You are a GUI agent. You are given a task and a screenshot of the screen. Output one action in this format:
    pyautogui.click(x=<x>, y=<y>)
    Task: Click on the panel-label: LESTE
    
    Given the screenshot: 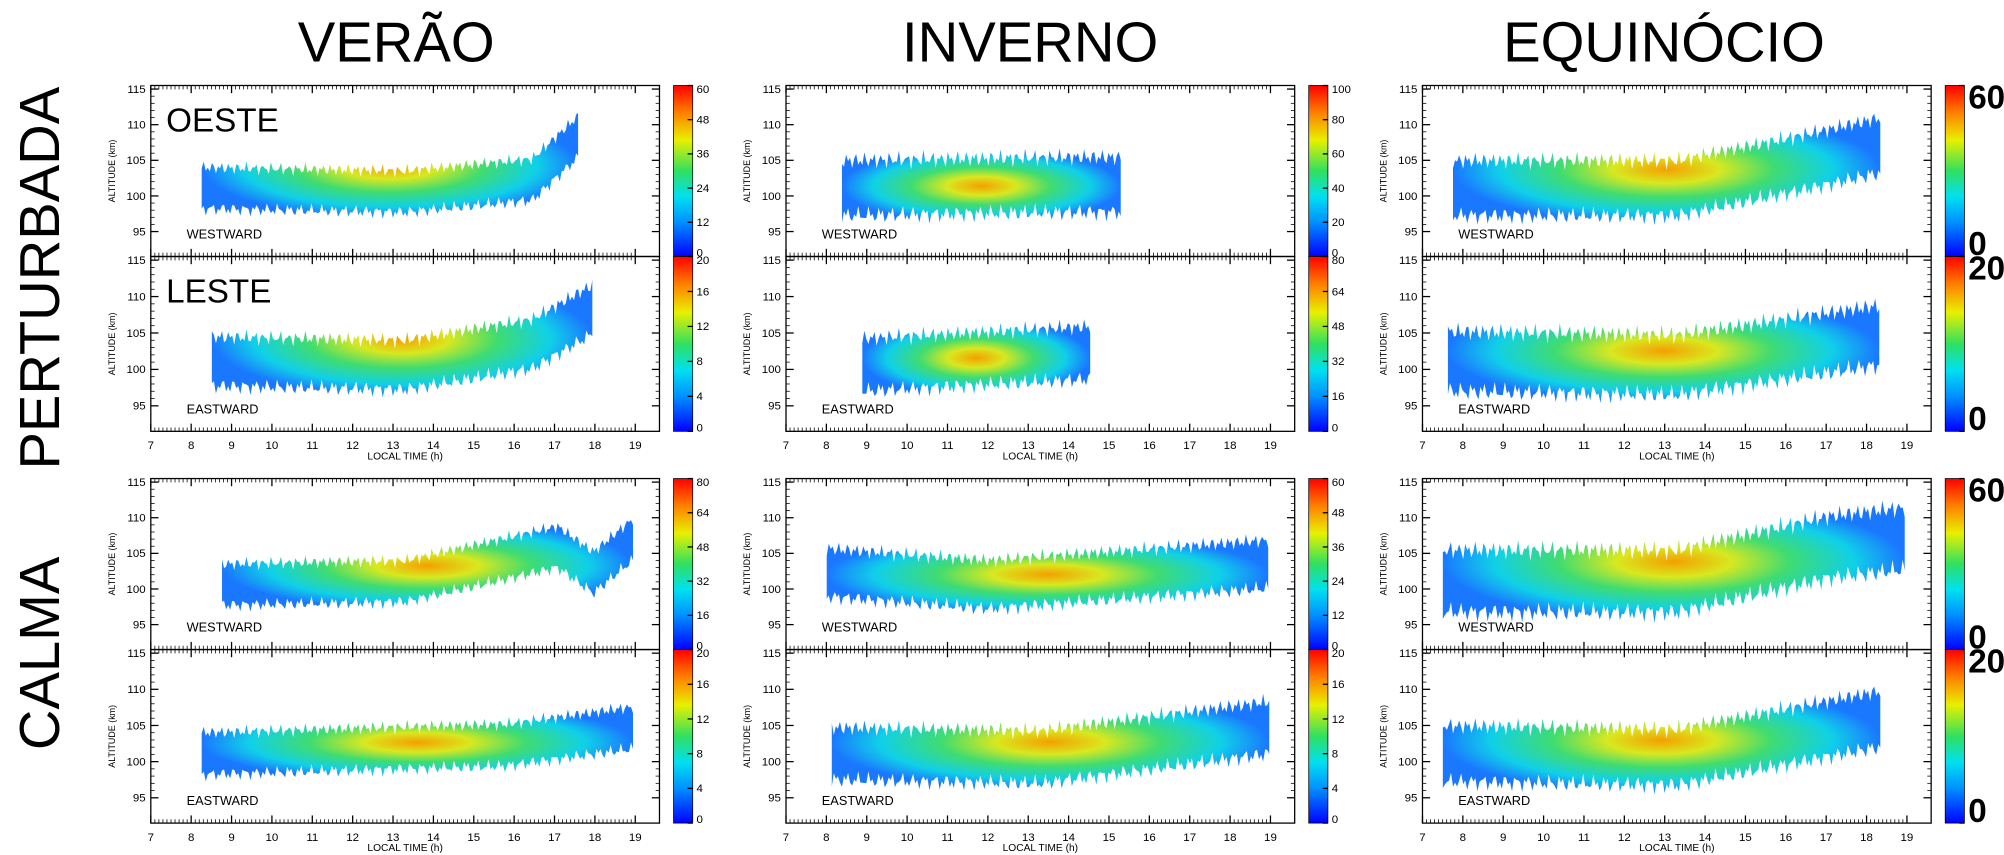 What is the action you would take?
    pyautogui.click(x=218, y=291)
    